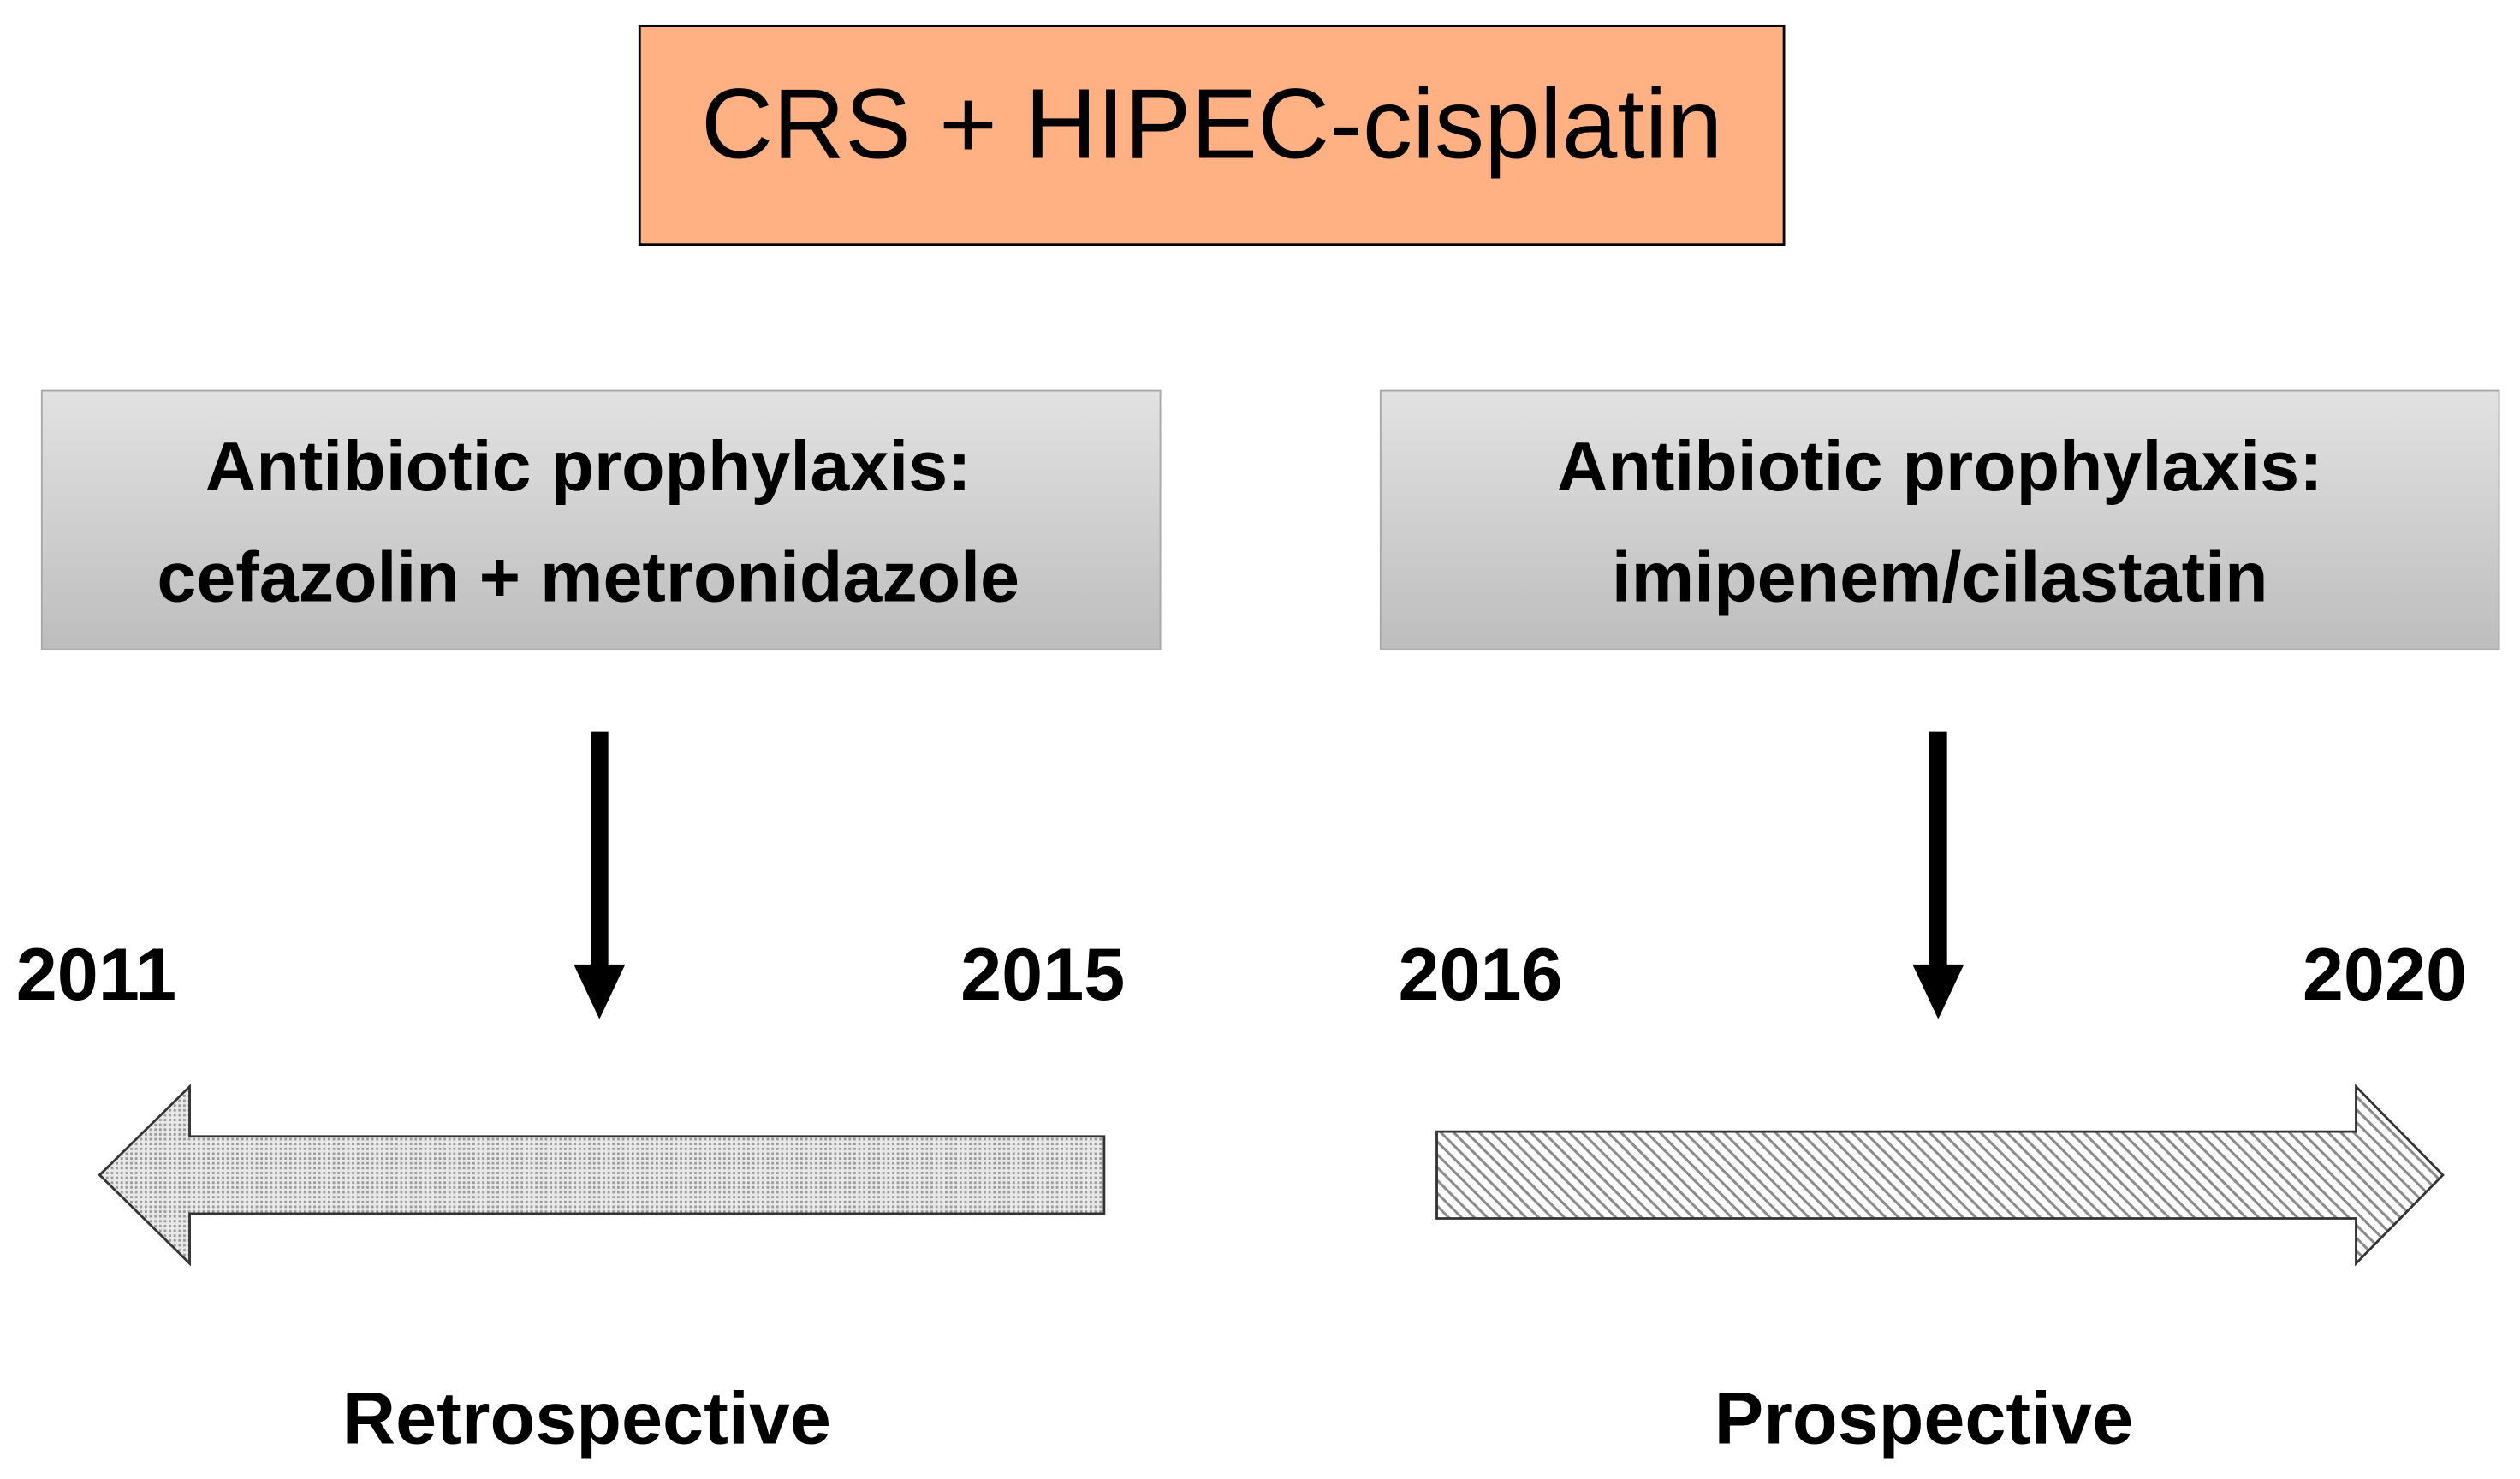  Describe the element at coordinates (1924, 1418) in the screenshot. I see `period-label: Prospective` at that location.